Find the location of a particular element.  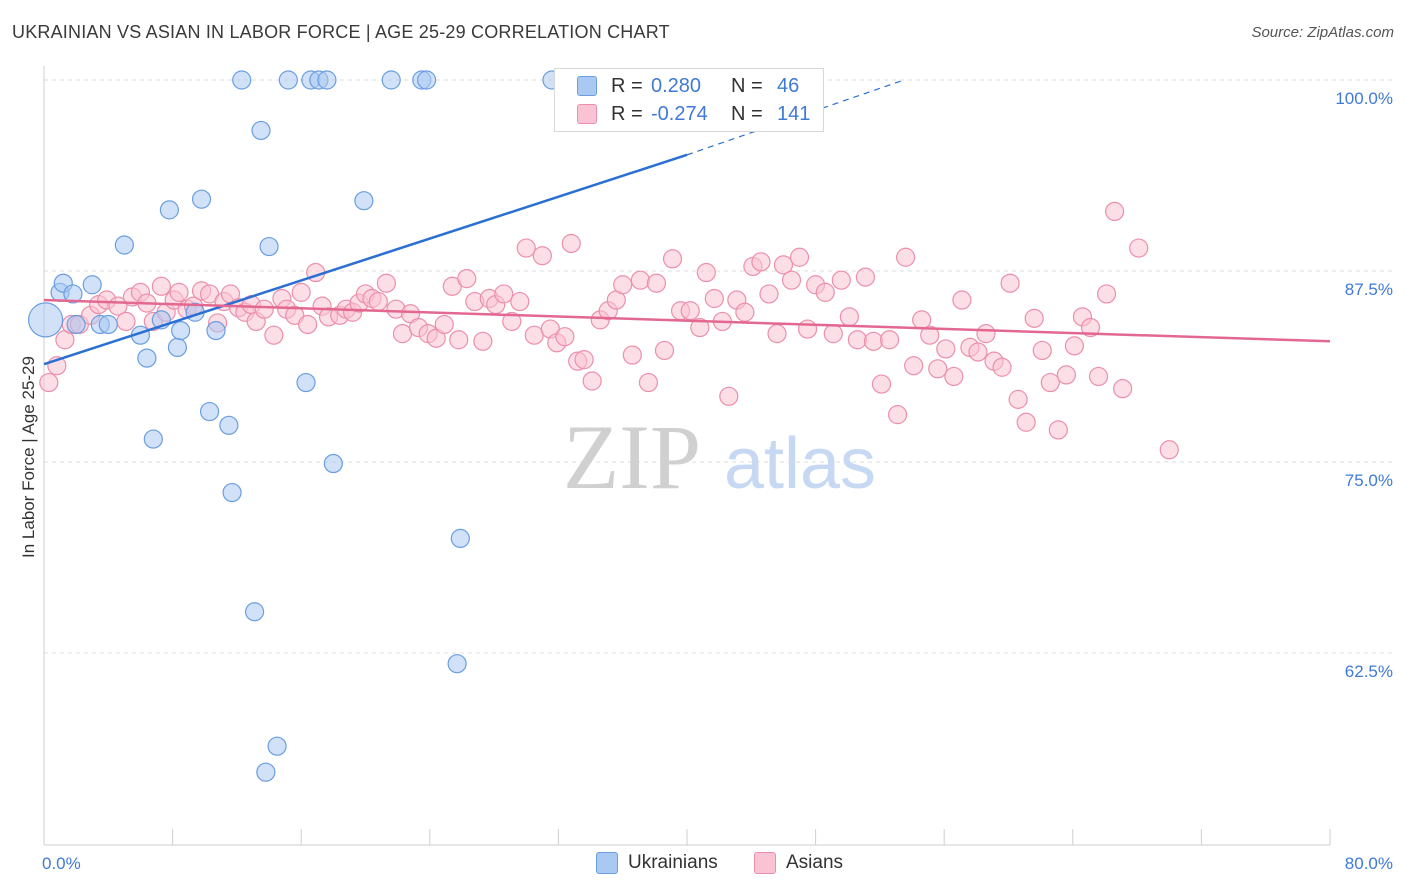

y-tick-label: 62.5% is located at coordinates (1369, 671).